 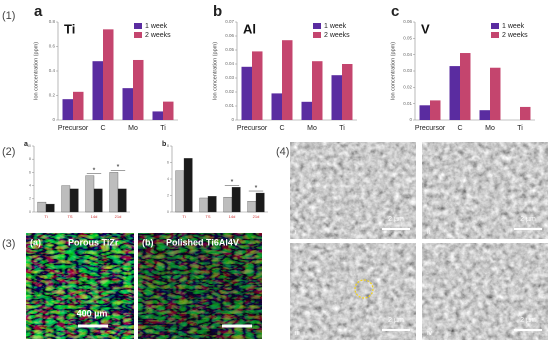 What do you see at coordinates (92, 313) in the screenshot?
I see `scale-text: 400 µm` at bounding box center [92, 313].